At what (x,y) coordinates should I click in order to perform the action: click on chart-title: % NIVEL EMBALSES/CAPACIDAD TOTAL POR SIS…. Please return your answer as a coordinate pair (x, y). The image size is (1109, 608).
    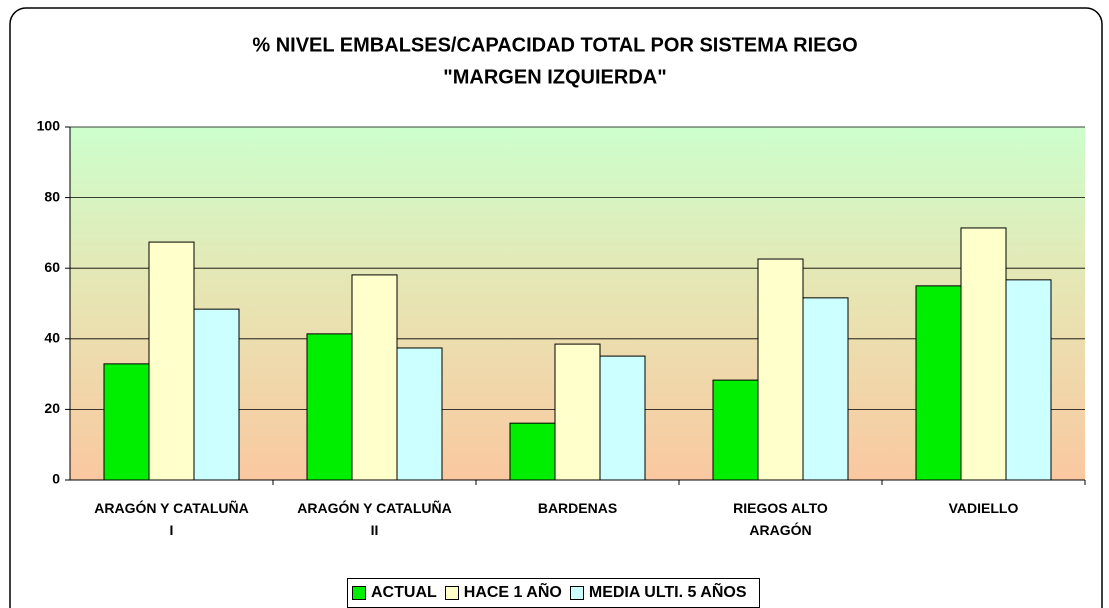
    Looking at the image, I should click on (554, 45).